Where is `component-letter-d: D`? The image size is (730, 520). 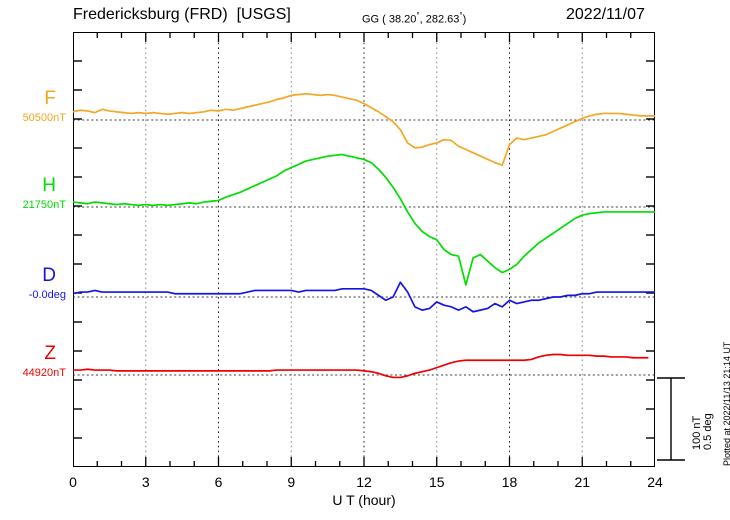
component-letter-d: D is located at coordinates (49, 275).